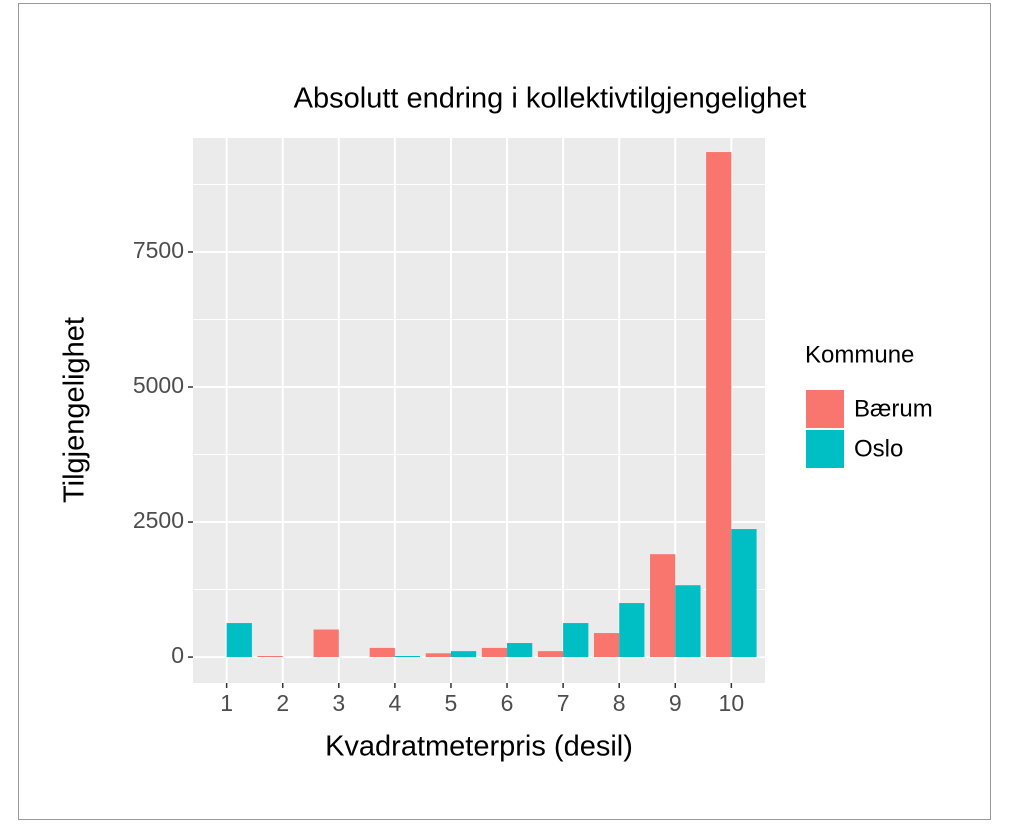 The width and height of the screenshot is (1009, 824). What do you see at coordinates (878, 448) in the screenshot?
I see `legend-label: Oslo` at bounding box center [878, 448].